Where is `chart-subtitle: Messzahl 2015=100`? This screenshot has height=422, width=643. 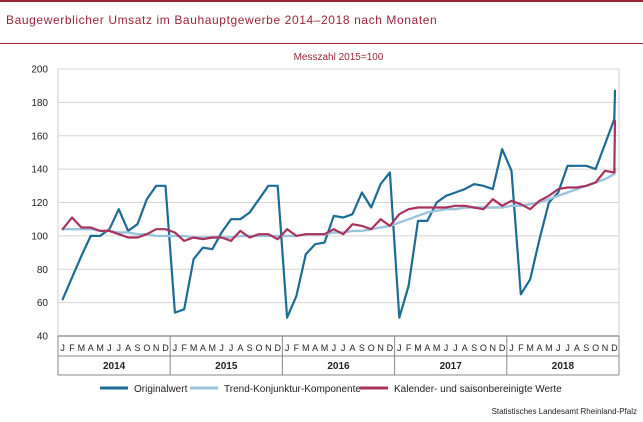 chart-subtitle: Messzahl 2015=100 is located at coordinates (339, 57).